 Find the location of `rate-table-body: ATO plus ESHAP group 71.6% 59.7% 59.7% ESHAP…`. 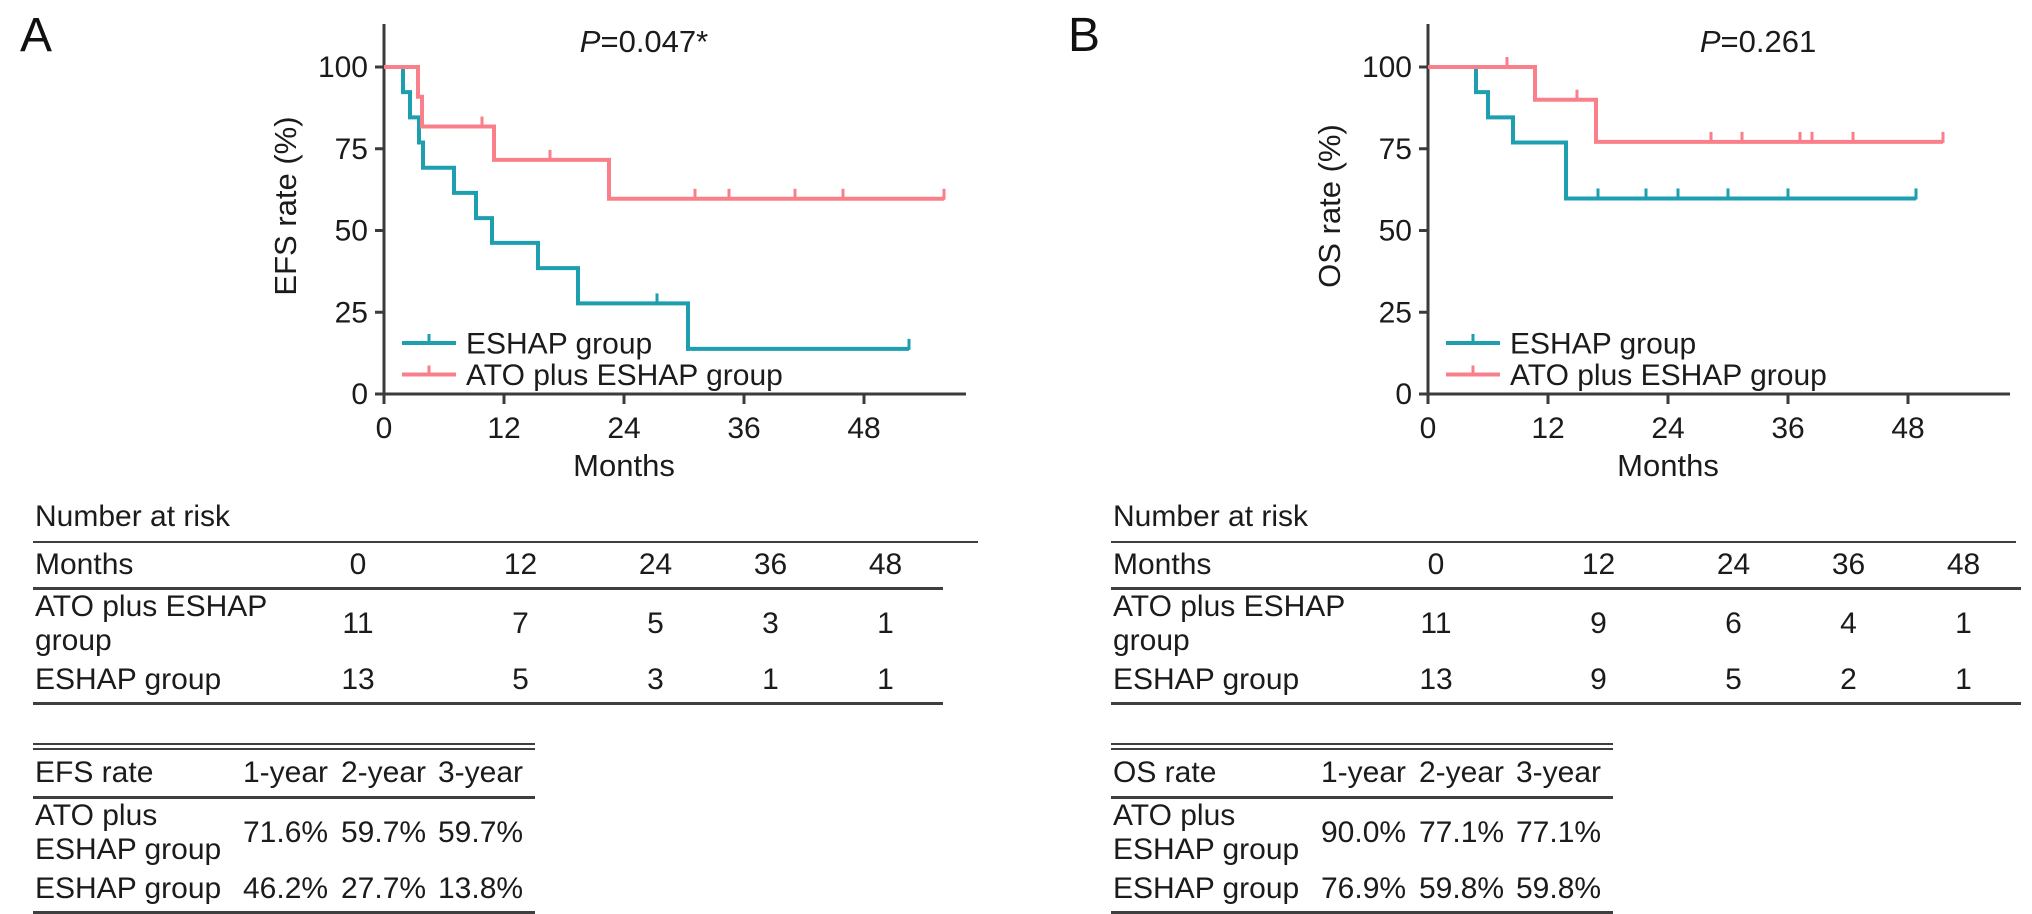

rate-table-body: ATO plus ESHAP group 71.6% 59.7% 59.7% ESHAP… is located at coordinates (505, 856).